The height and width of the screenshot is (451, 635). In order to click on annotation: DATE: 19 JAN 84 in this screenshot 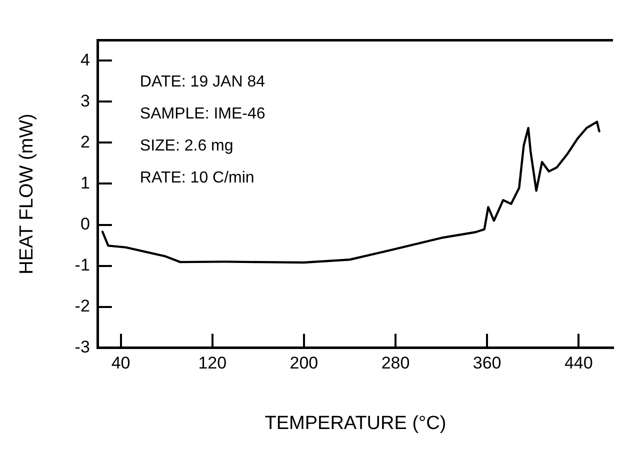, I will do `click(203, 82)`.